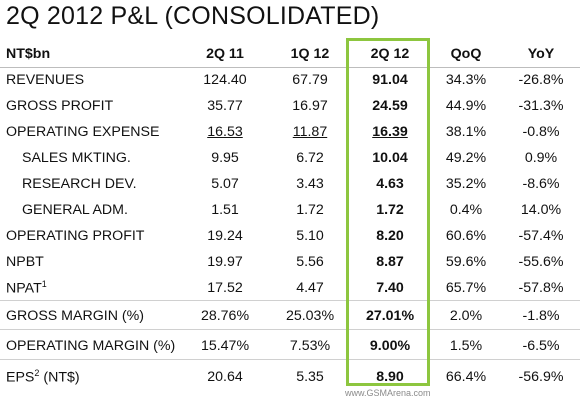 The width and height of the screenshot is (580, 400). I want to click on cell-qoq: 34.3%, so click(466, 80).